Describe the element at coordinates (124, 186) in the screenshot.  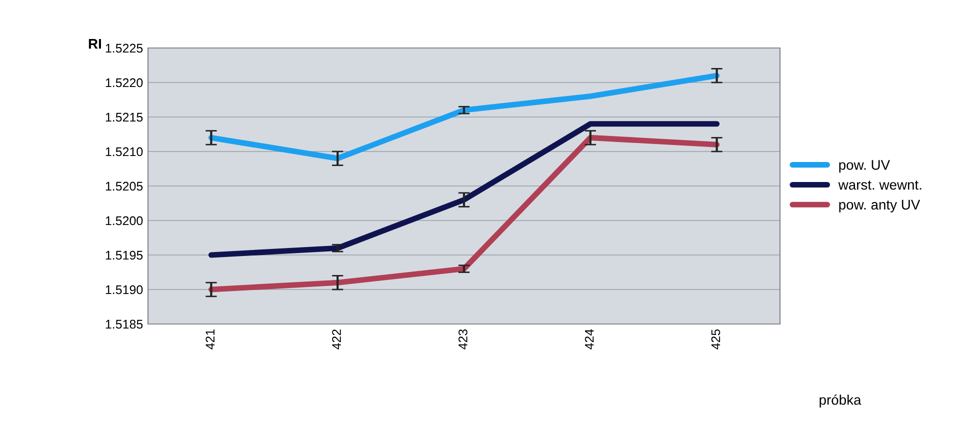
I see `y-tick-label: 1.5205` at that location.